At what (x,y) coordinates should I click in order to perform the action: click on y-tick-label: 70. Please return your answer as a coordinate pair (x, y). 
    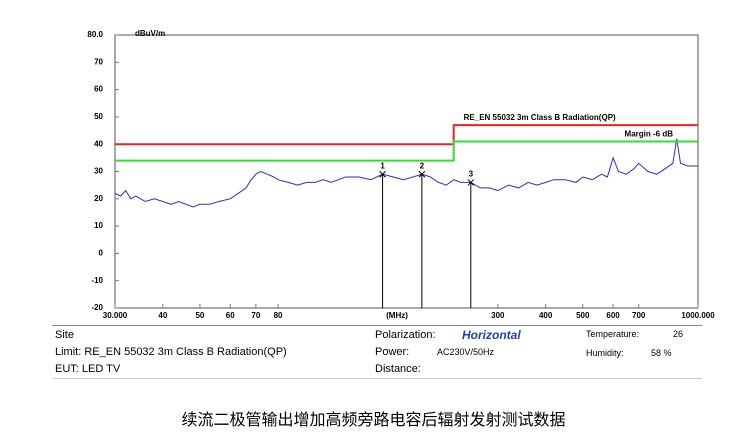
    Looking at the image, I should click on (98, 61).